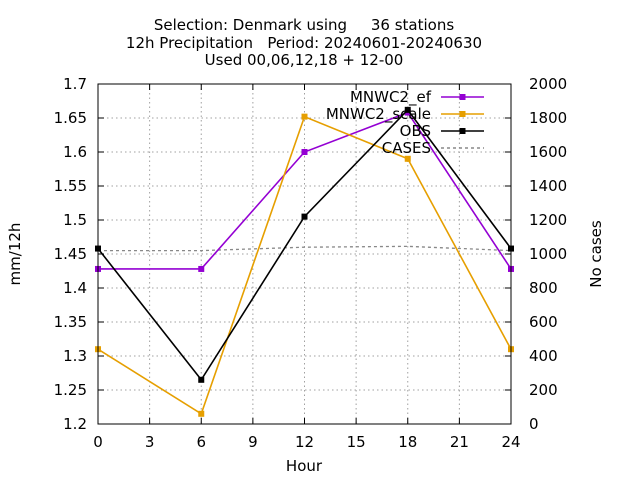  I want to click on cases-line, so click(305, 248).